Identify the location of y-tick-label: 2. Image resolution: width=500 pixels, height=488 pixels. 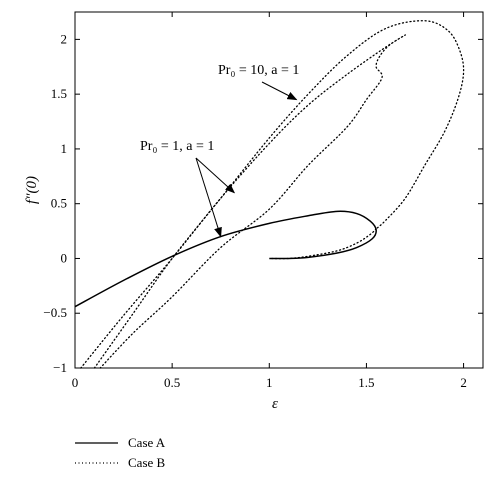
(64, 38).